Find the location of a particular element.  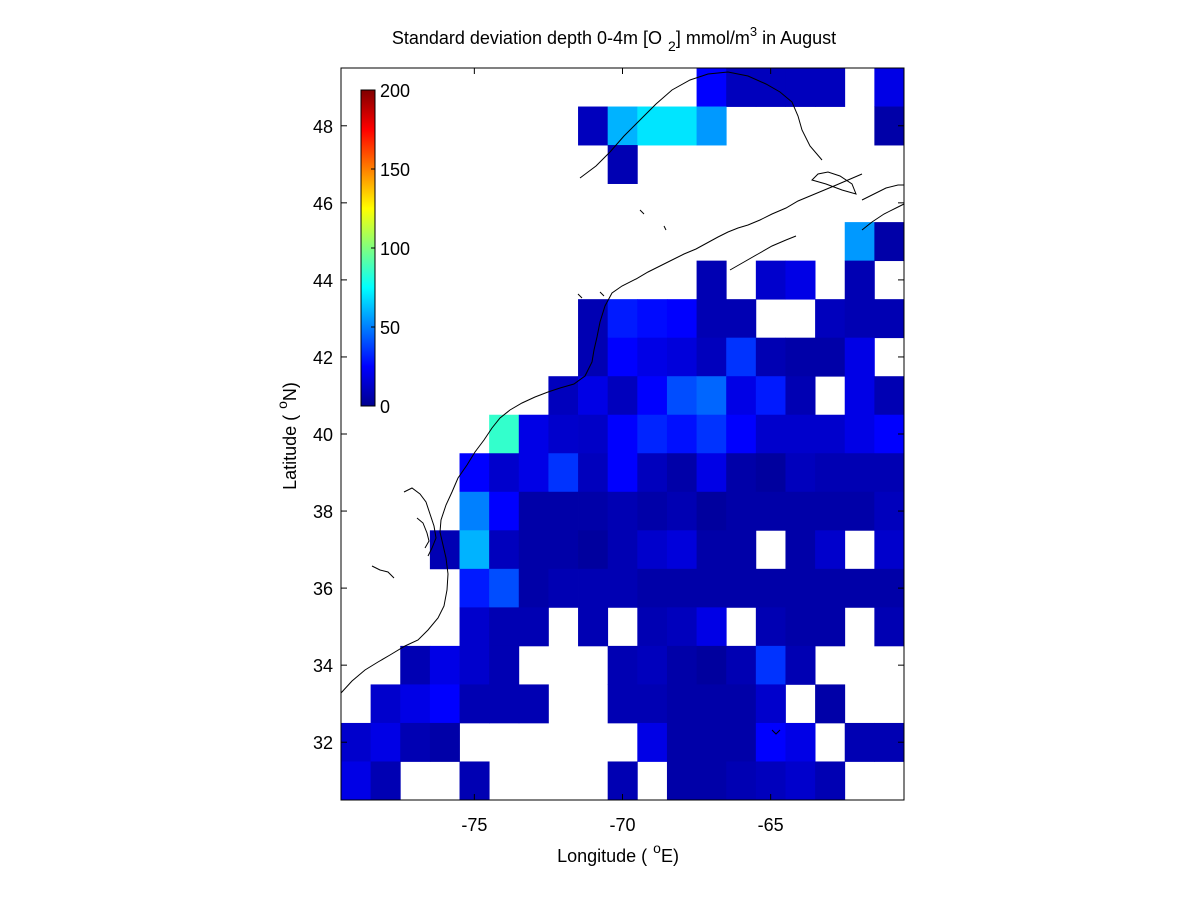

x-tick-label: -70 is located at coordinates (622, 825).